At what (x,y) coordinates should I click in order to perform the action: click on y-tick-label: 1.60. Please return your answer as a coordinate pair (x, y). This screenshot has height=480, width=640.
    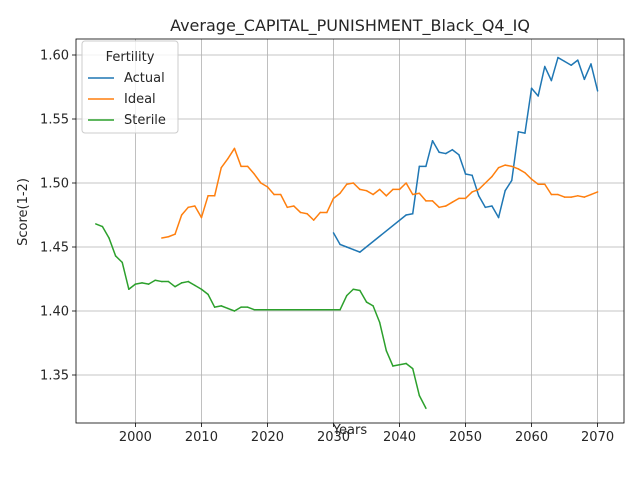
    Looking at the image, I should click on (54, 56).